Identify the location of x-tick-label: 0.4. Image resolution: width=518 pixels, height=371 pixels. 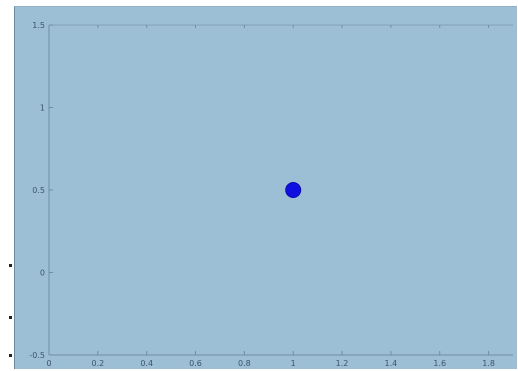
(146, 363).